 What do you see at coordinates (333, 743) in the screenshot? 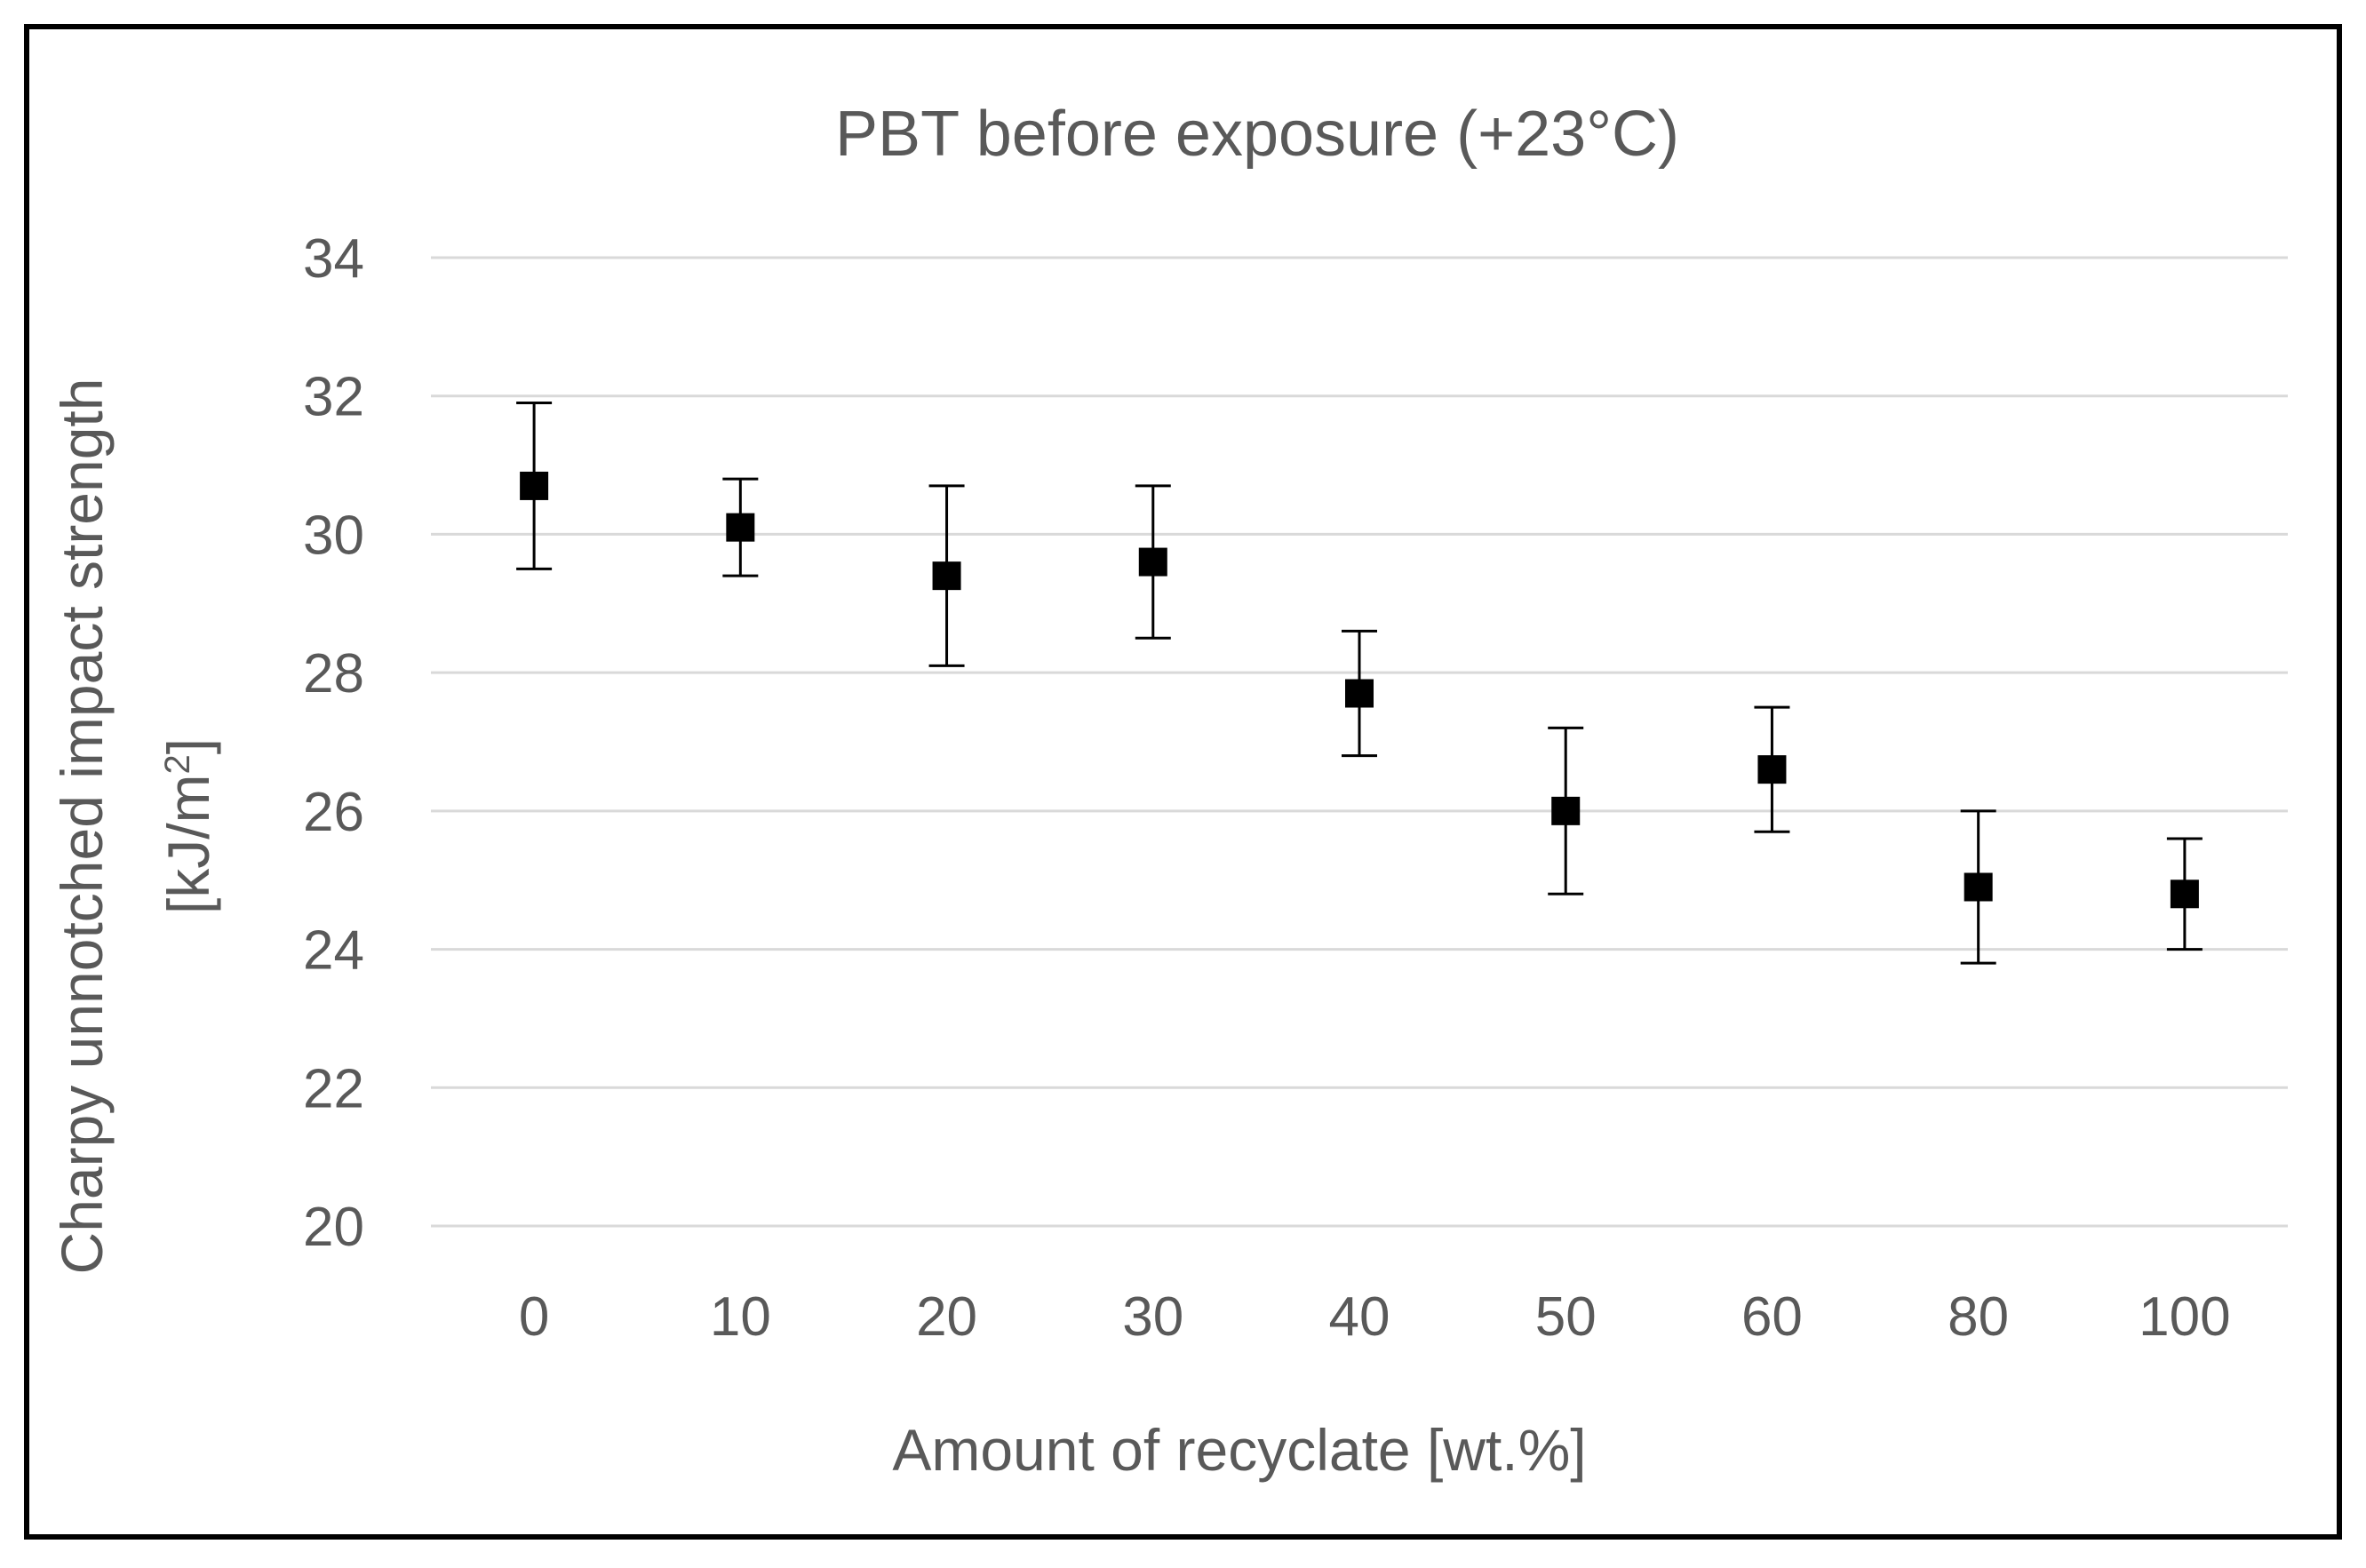
I see `y-tick-labels: 20 22 24 26 28 30 32 34` at bounding box center [333, 743].